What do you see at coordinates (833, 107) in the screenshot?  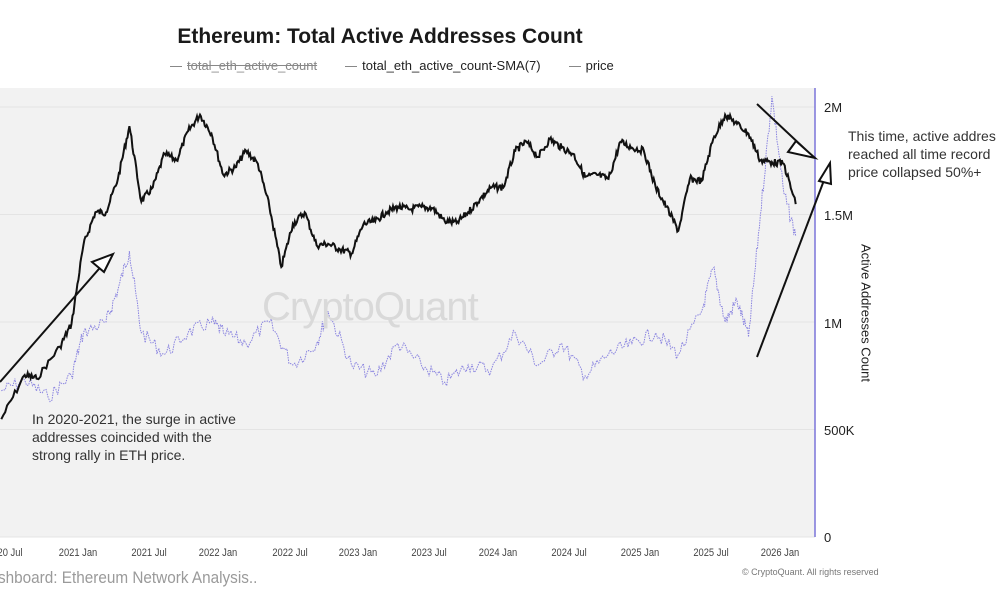 I see `y-tick: 2M` at bounding box center [833, 107].